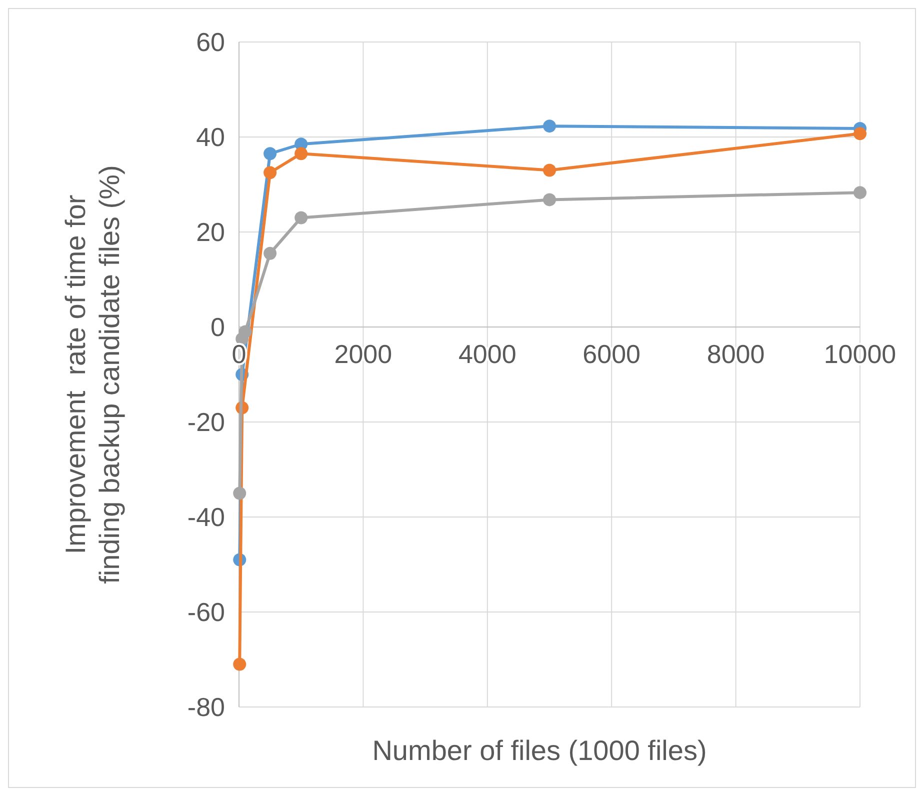 Image resolution: width=924 pixels, height=796 pixels. What do you see at coordinates (735, 354) in the screenshot?
I see `x-tick-label: 8000` at bounding box center [735, 354].